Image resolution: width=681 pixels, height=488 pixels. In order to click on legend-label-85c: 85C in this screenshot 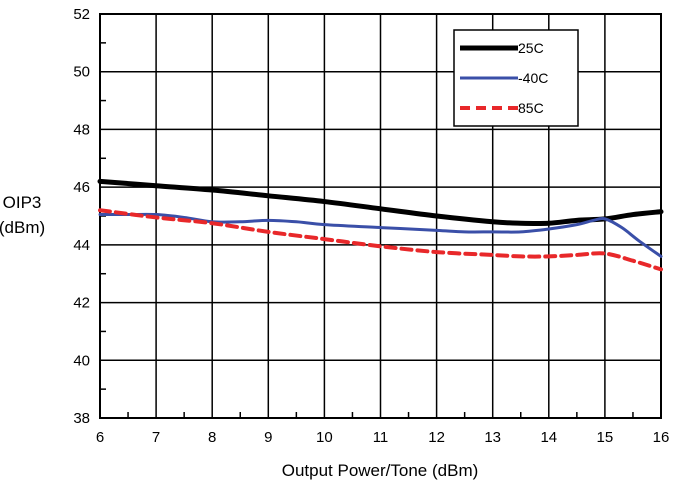, I will do `click(531, 108)`.